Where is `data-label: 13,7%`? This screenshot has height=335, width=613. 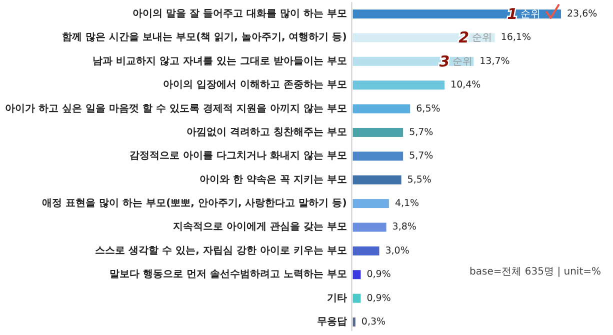
data-label: 13,7% is located at coordinates (495, 61).